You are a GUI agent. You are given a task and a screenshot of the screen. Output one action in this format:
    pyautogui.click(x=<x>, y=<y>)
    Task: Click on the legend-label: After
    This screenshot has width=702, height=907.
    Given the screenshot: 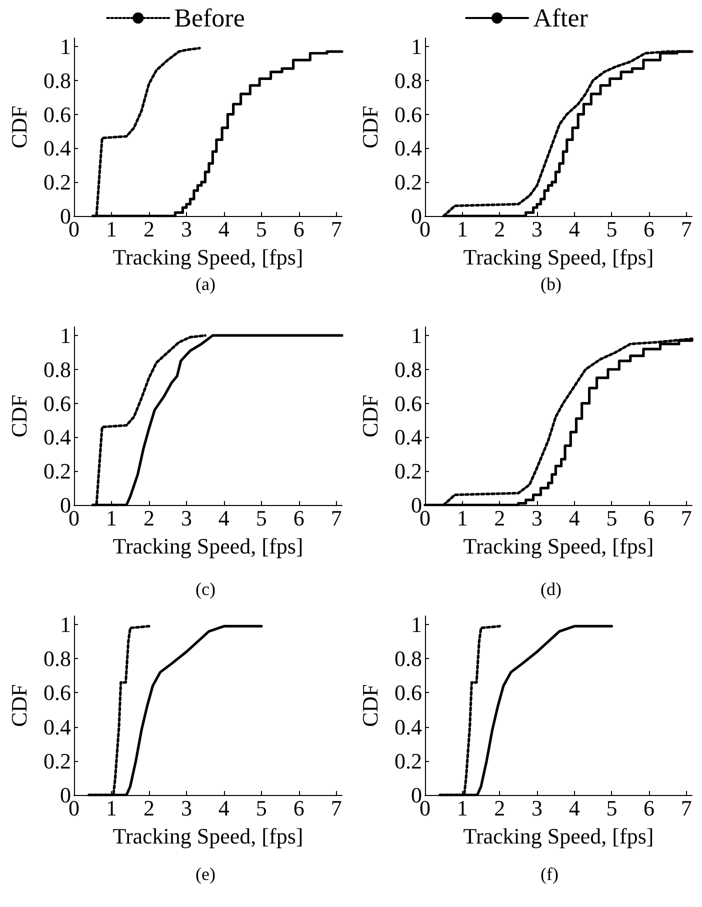 What is the action you would take?
    pyautogui.click(x=560, y=18)
    